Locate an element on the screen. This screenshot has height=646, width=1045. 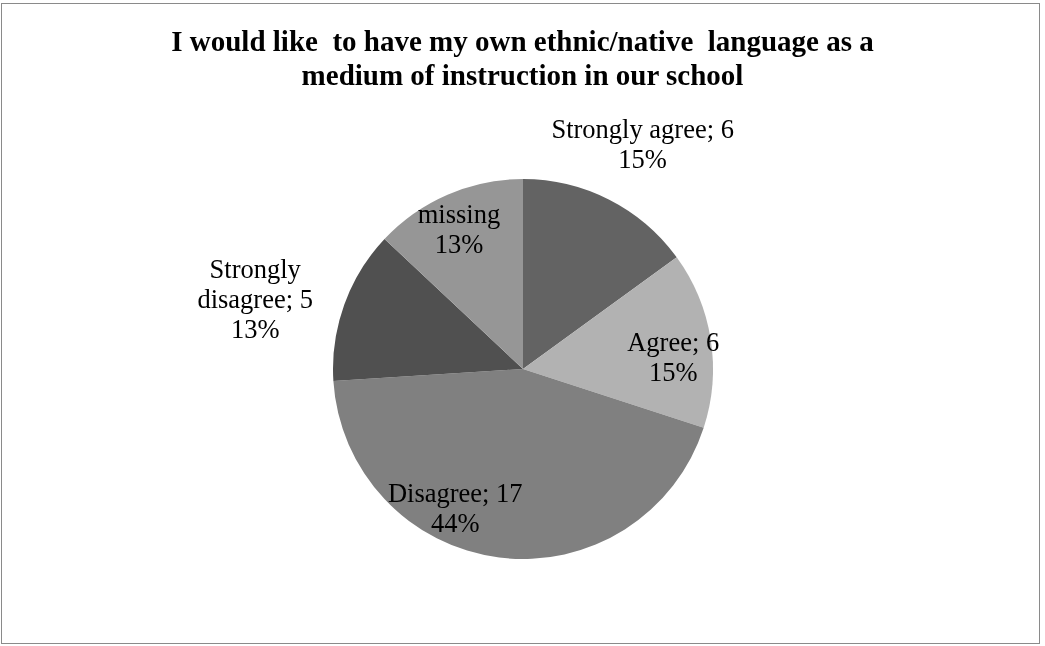
data-label: Disagree; 17 44% is located at coordinates (455, 507).